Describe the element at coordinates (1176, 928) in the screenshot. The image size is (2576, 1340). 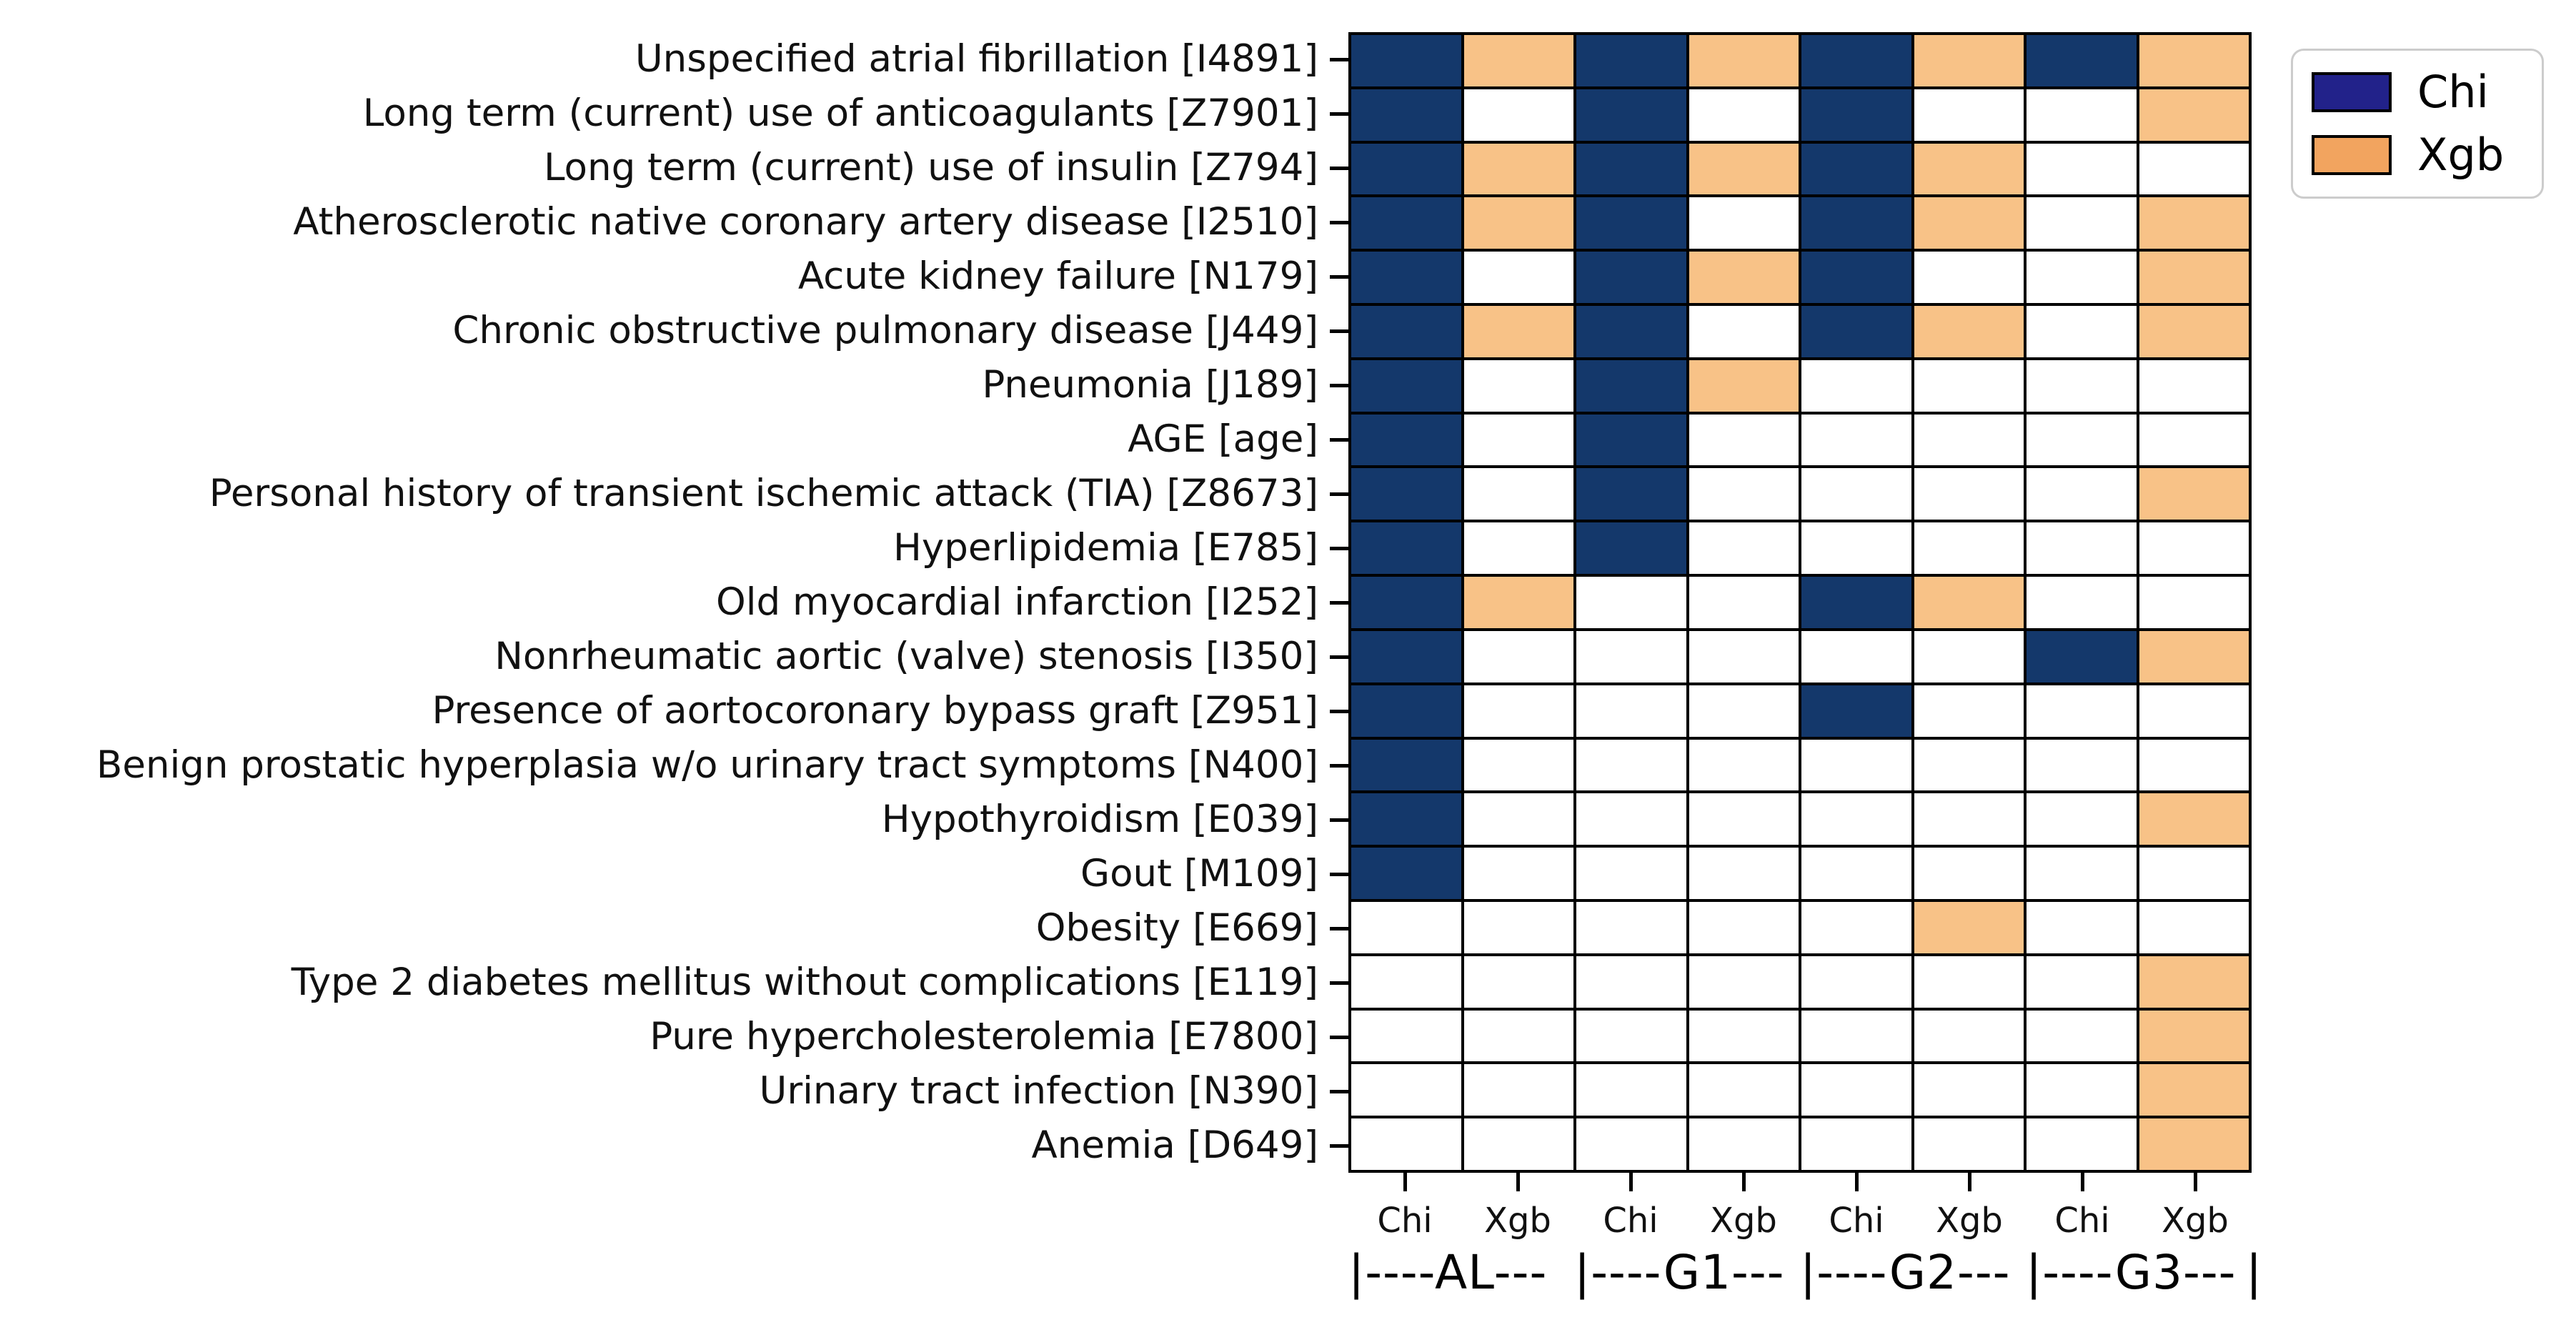
I see `y-tick-label: Obesity [E669]` at that location.